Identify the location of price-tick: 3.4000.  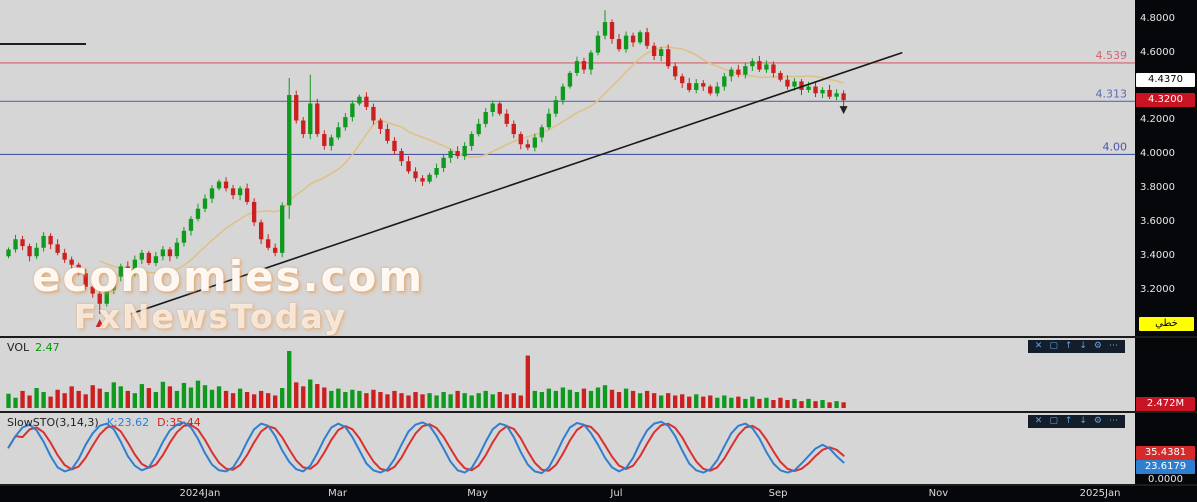
(1157, 256).